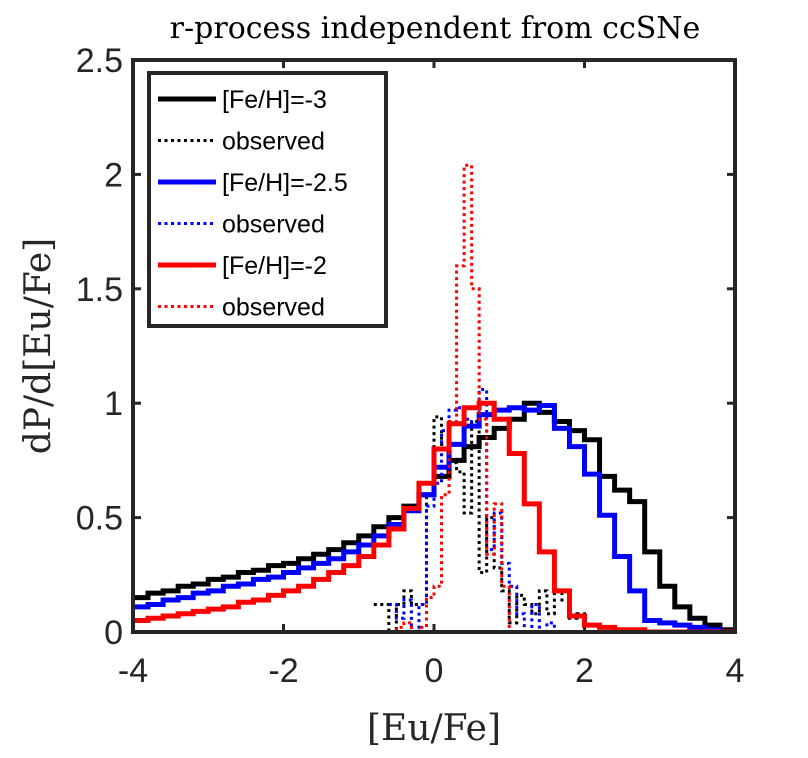 The height and width of the screenshot is (758, 808). Describe the element at coordinates (285, 183) in the screenshot. I see `legend-label-2: [Fe/H]=-2.5` at that location.